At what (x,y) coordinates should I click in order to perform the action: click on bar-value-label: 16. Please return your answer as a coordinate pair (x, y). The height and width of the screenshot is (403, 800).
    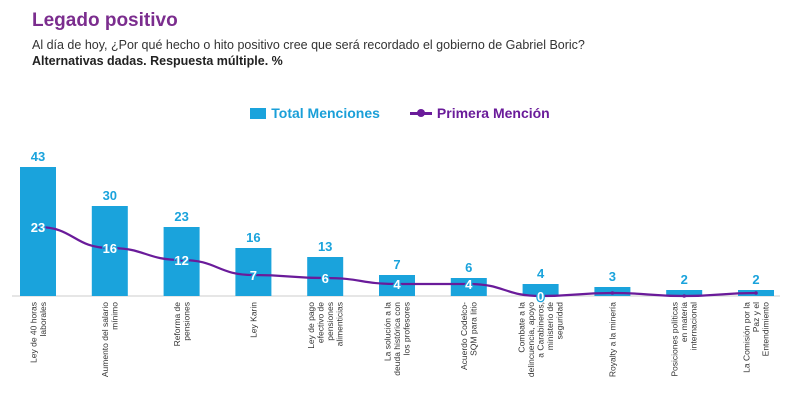
    Looking at the image, I should click on (253, 237).